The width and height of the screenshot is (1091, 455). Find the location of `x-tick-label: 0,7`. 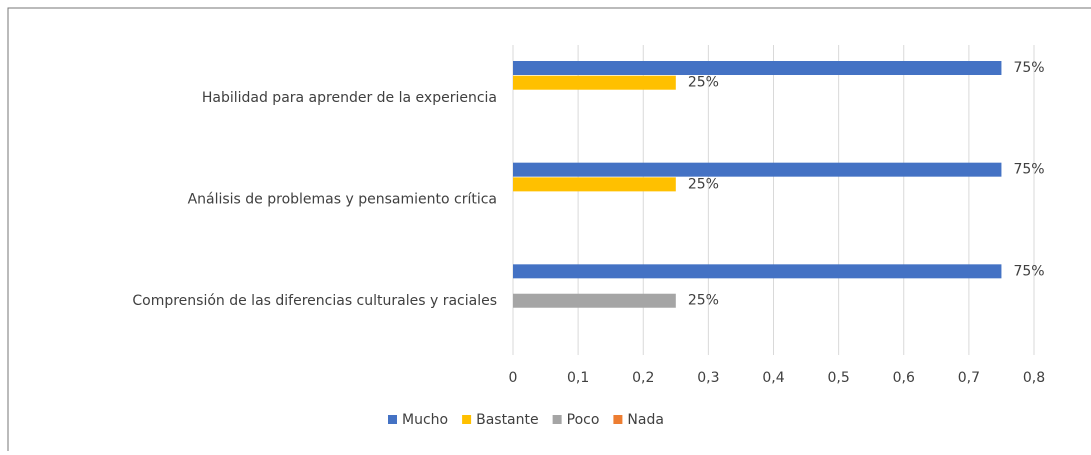

x-tick-label: 0,7 is located at coordinates (969, 378).